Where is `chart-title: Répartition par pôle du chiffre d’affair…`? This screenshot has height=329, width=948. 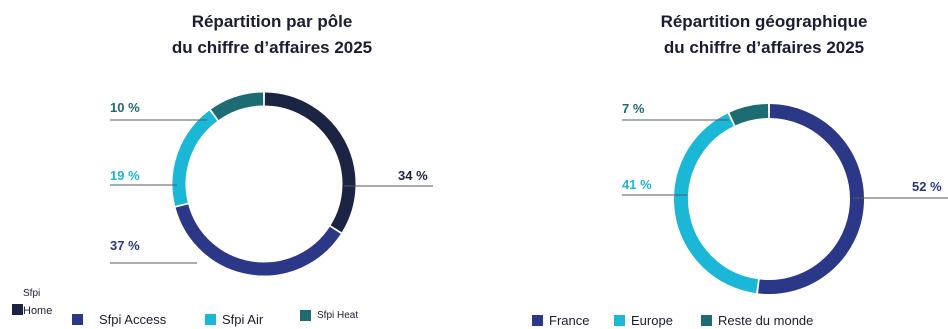 chart-title: Répartition par pôle du chiffre d’affair… is located at coordinates (272, 35).